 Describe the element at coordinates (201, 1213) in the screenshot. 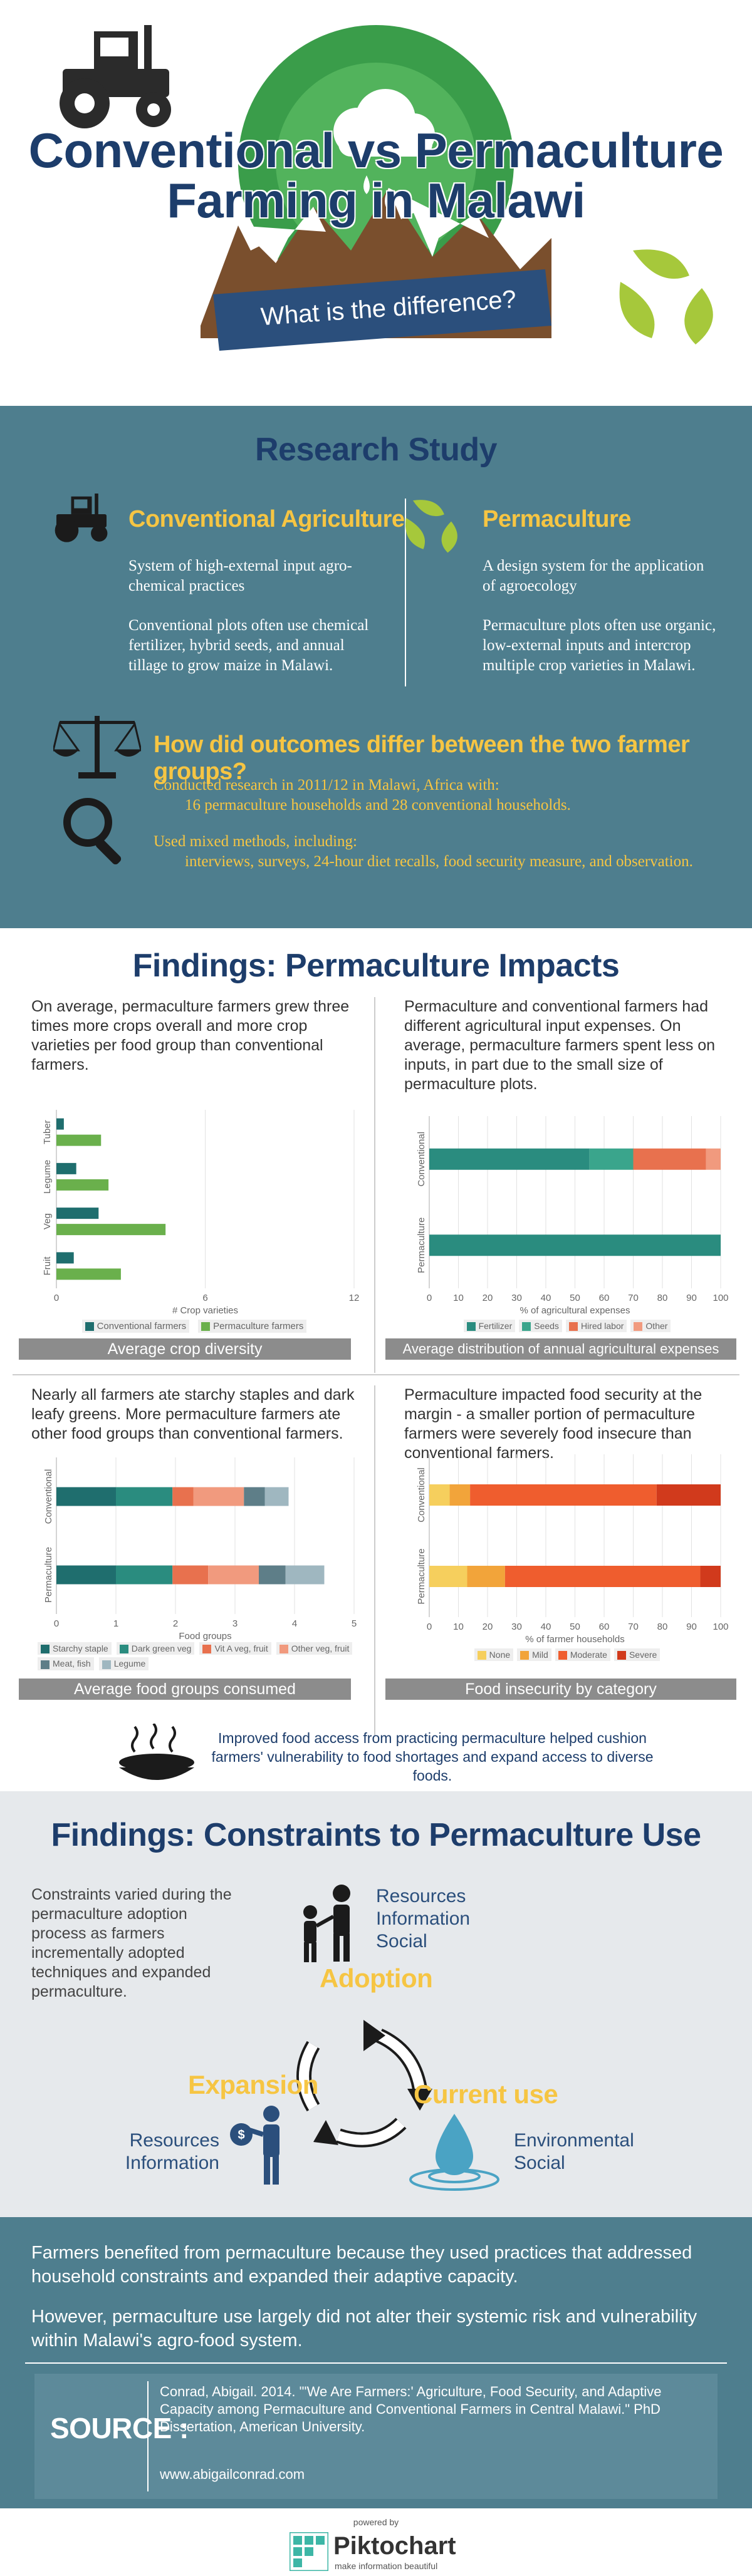

I see `chart-crop-diversity: 0 6 12 # Crop varieties Tuber Legume Veg Fruit` at that location.